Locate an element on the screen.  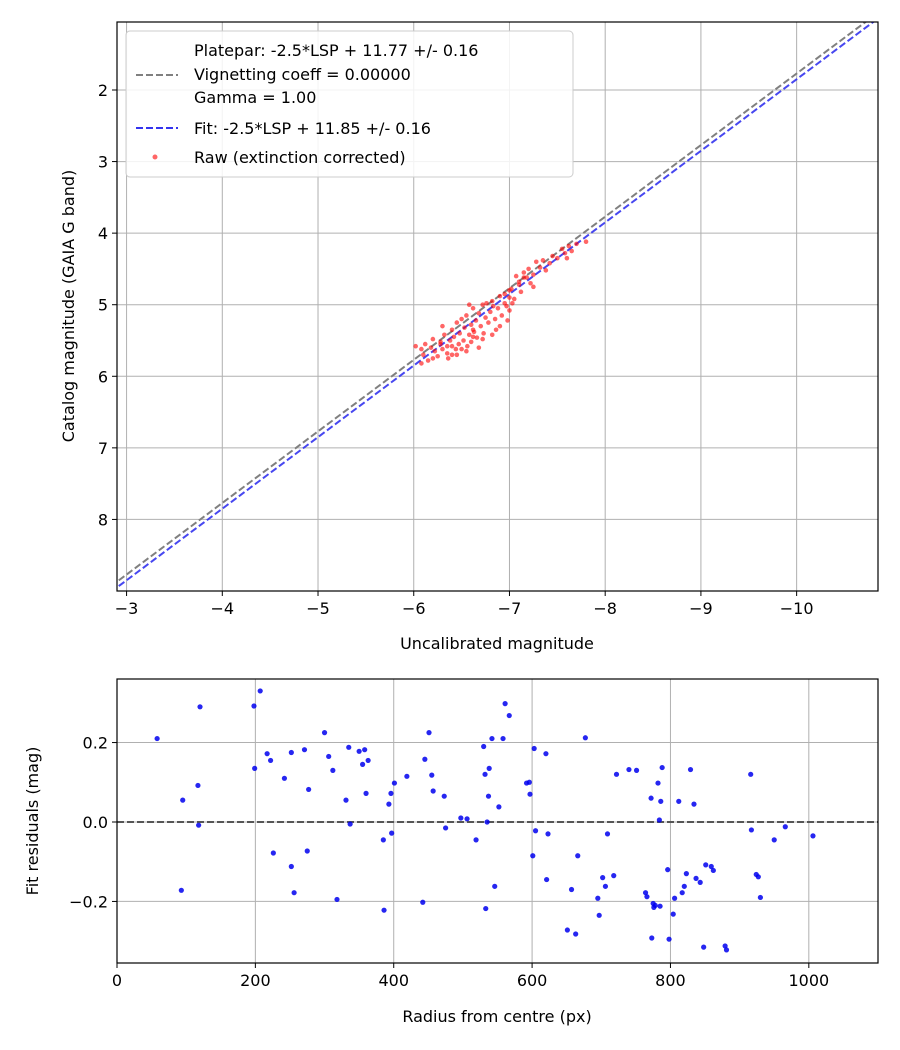
legend-raw-label: Raw (extinction corrected) is located at coordinates (300, 157).